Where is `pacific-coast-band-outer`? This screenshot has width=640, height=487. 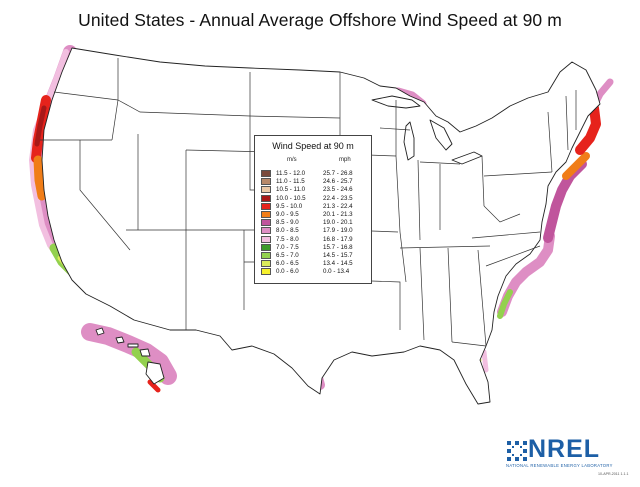
pacific-coast-band-outer is located at coordinates (49, 157).